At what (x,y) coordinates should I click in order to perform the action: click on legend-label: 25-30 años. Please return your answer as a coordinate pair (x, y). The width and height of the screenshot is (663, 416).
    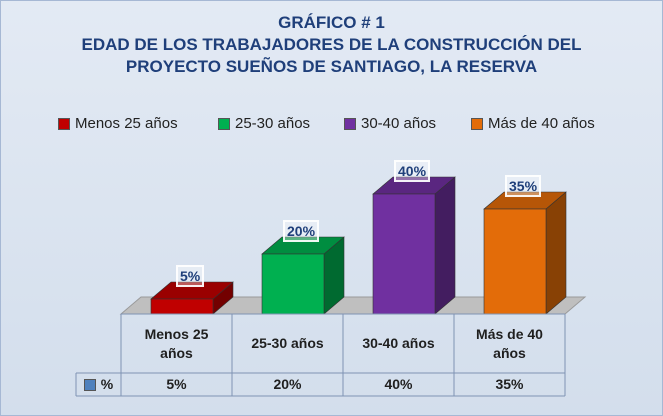
    Looking at the image, I should click on (273, 123).